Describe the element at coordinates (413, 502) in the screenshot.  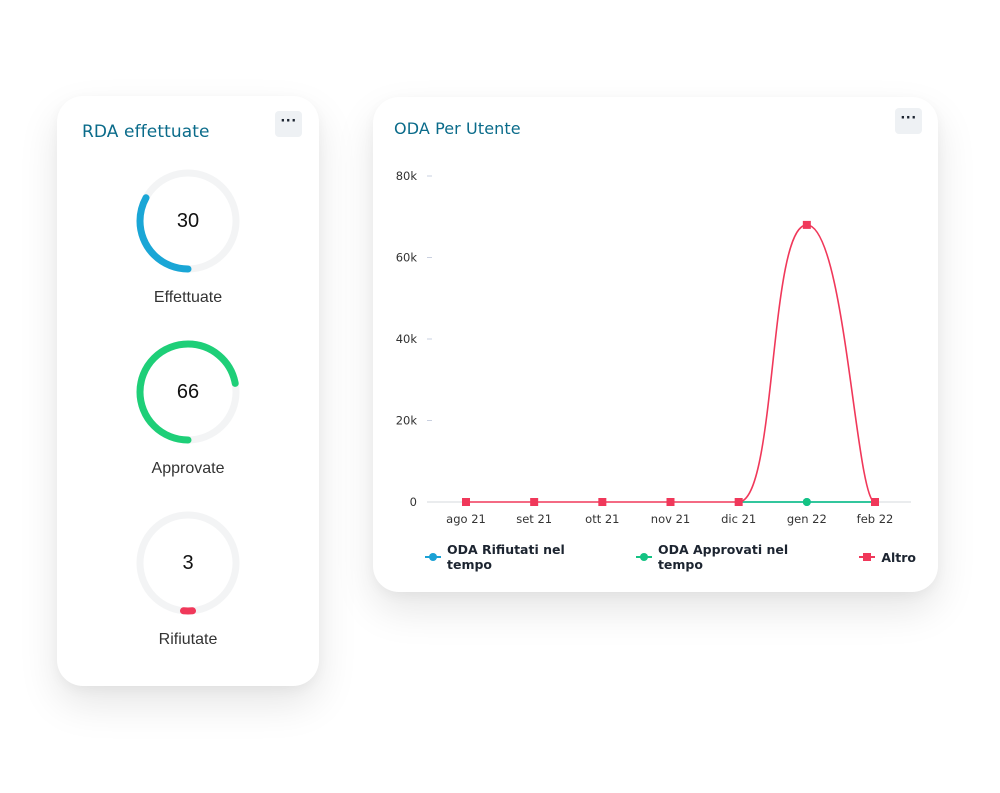
I see `y-tick-label: 0` at that location.